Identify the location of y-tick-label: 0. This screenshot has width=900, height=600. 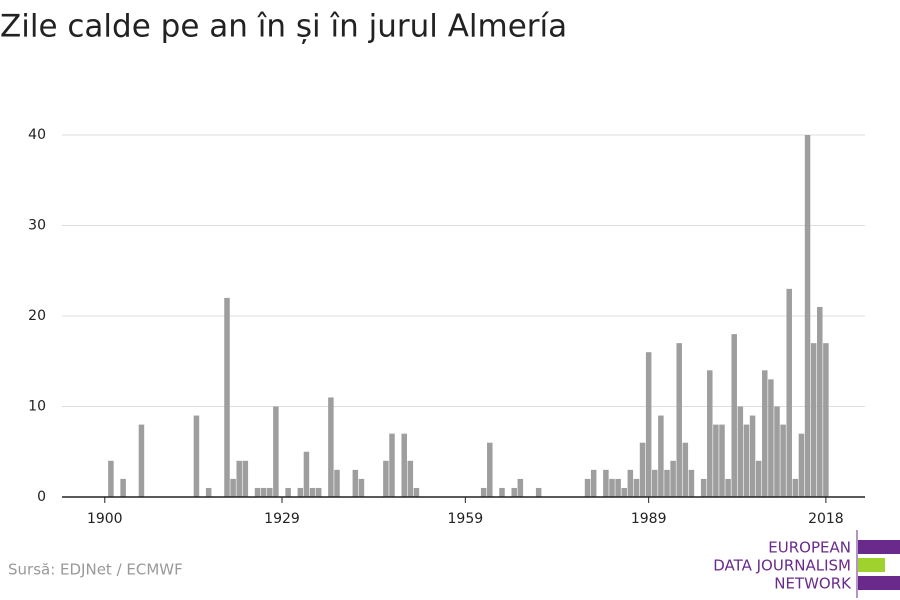
(41, 497).